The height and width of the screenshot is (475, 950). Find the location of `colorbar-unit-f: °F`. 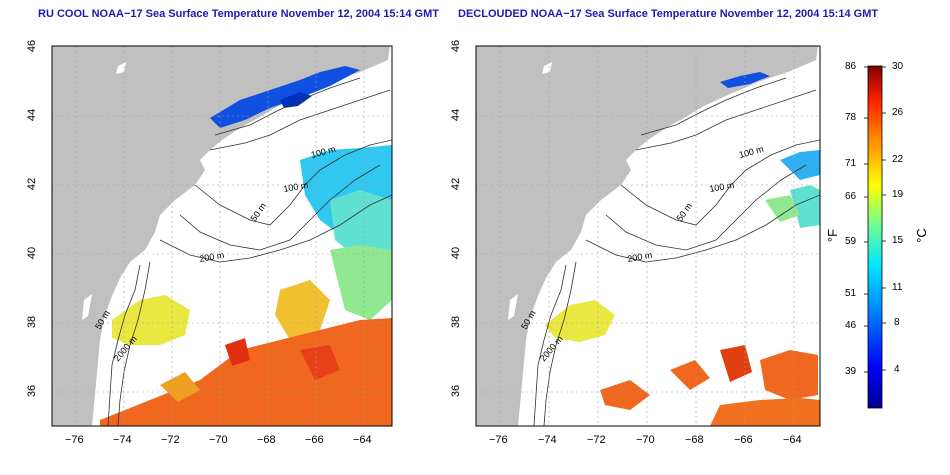

colorbar-unit-f: °F is located at coordinates (833, 235).